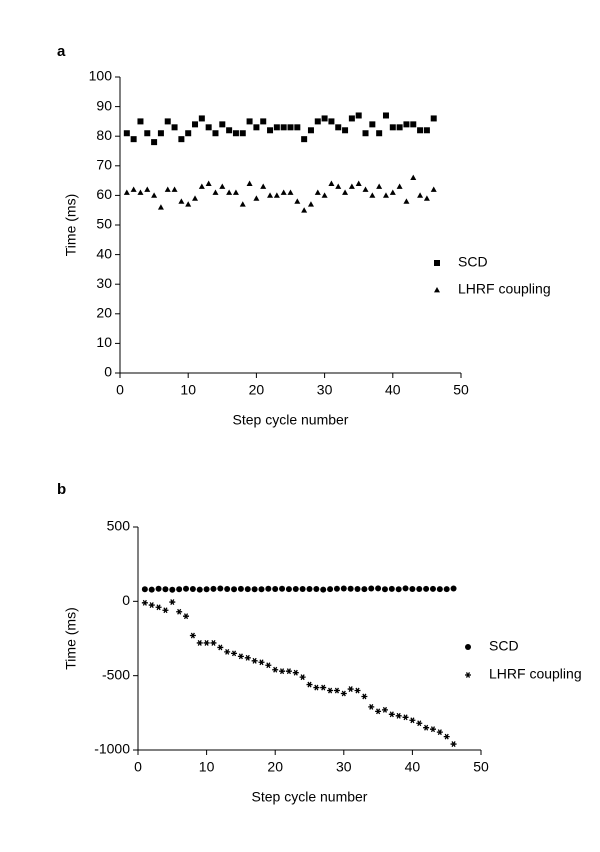 The height and width of the screenshot is (852, 600). Describe the element at coordinates (61, 489) in the screenshot. I see `panel-label: b` at that location.